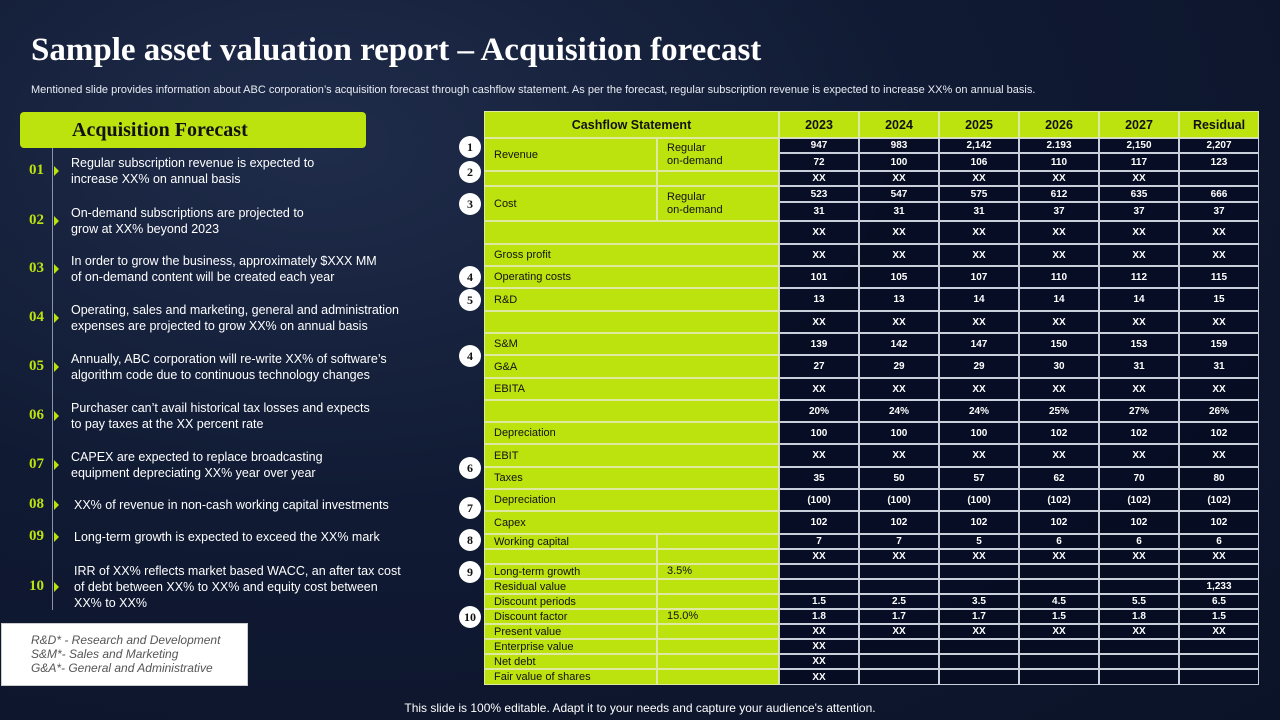 Image resolution: width=1280 pixels, height=720 pixels. What do you see at coordinates (1219, 277) in the screenshot?
I see `value-cell: 115` at bounding box center [1219, 277].